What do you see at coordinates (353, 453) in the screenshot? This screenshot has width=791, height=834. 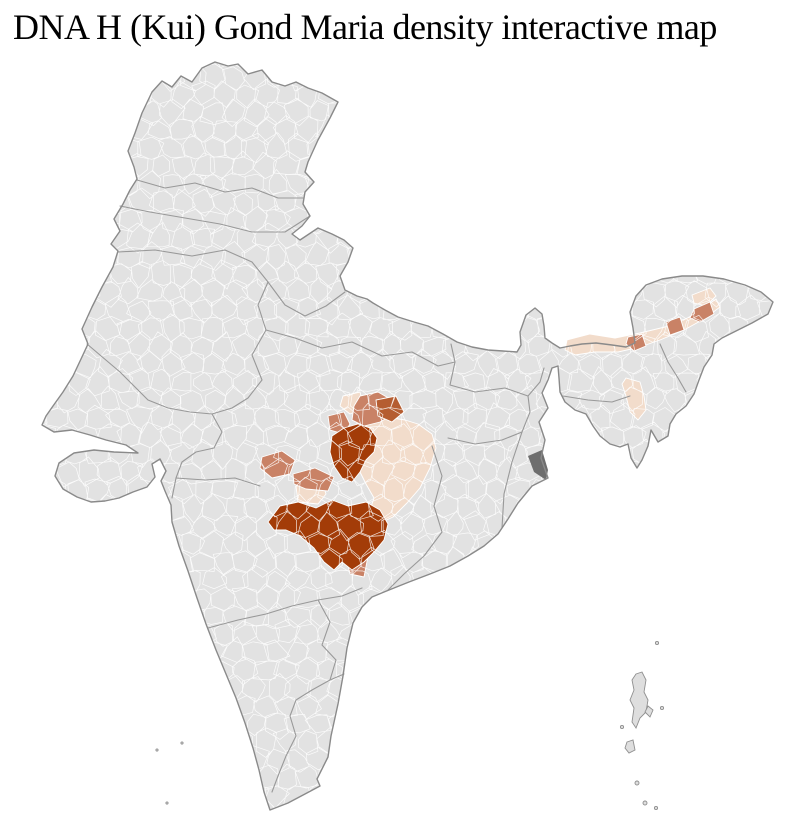 I see `district-high-north-cluster` at bounding box center [353, 453].